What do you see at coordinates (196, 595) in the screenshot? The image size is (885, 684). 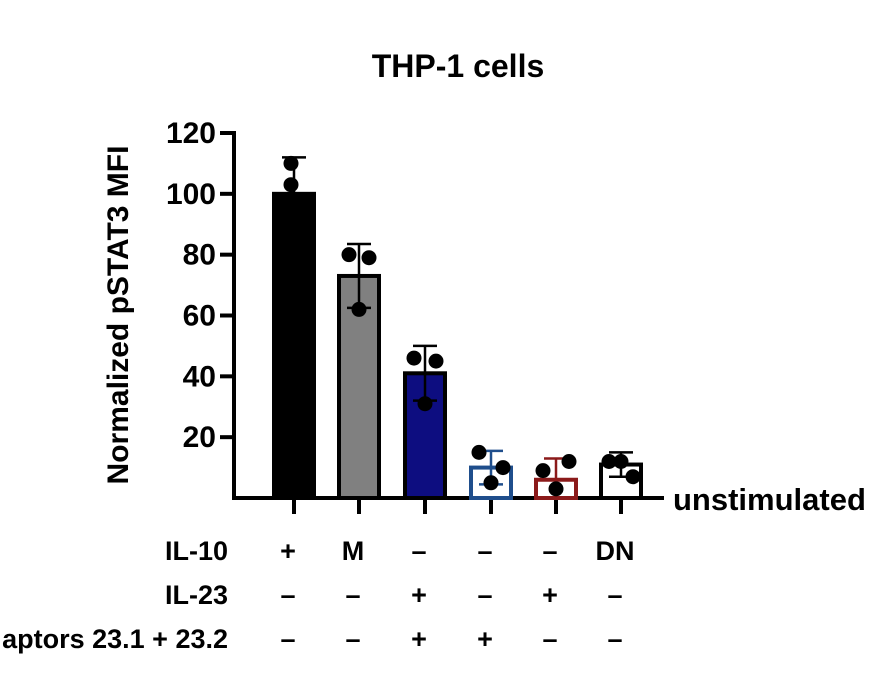 I see `condition-row-label: IL-23` at bounding box center [196, 595].